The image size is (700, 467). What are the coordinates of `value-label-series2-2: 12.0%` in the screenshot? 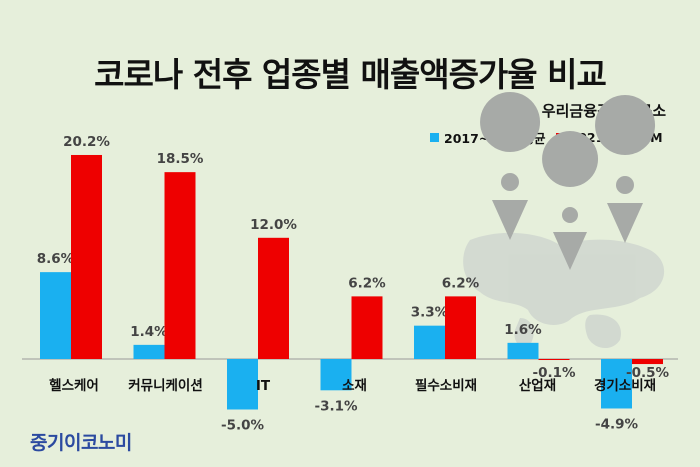 It's located at (273, 225).